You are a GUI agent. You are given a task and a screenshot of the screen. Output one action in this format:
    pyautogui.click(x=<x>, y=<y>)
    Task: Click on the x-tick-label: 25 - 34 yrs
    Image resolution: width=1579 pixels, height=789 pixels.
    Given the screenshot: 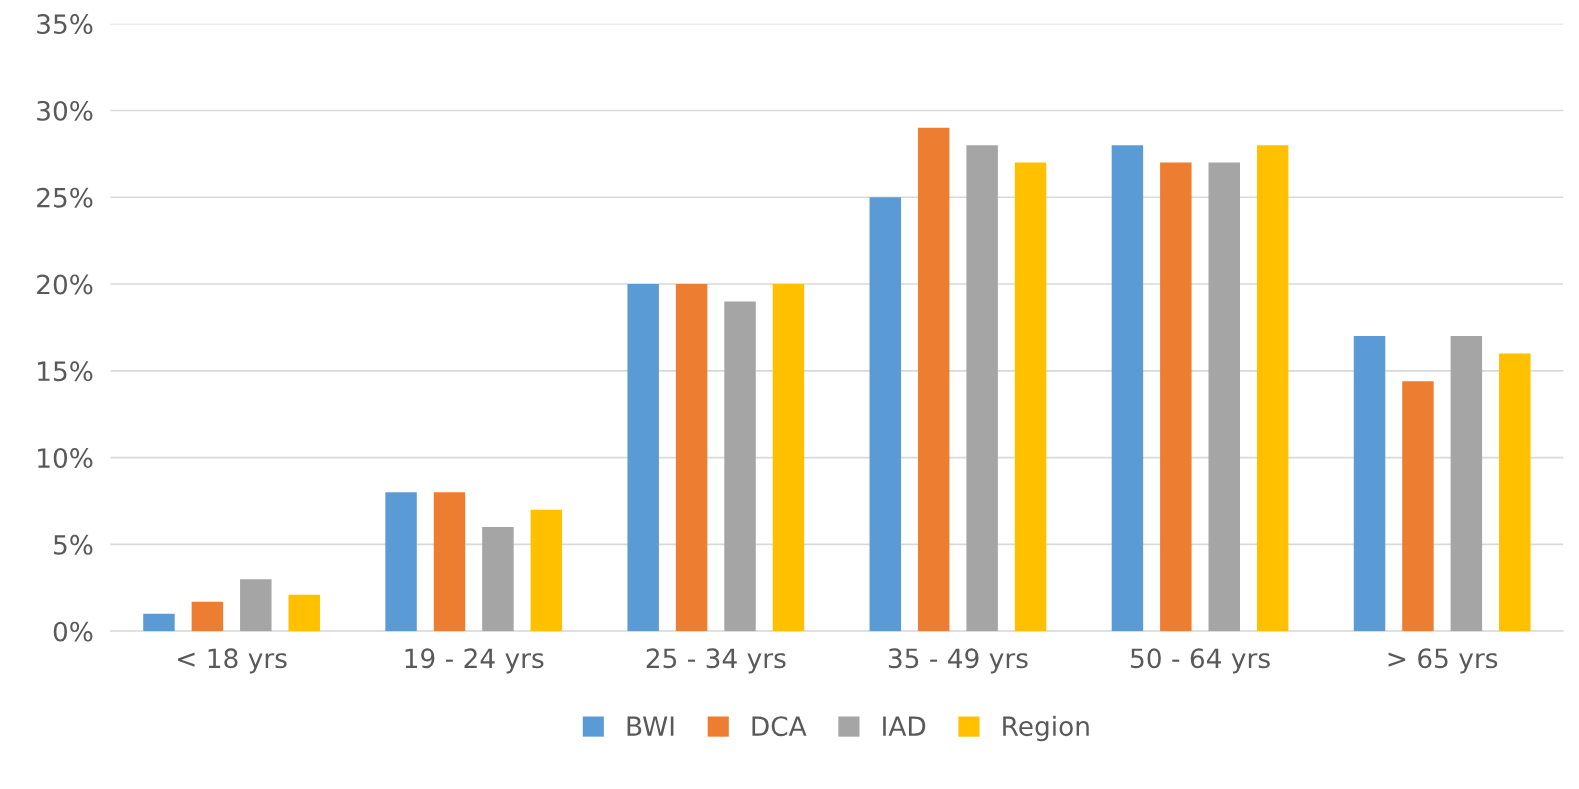 What is the action you would take?
    pyautogui.click(x=716, y=661)
    